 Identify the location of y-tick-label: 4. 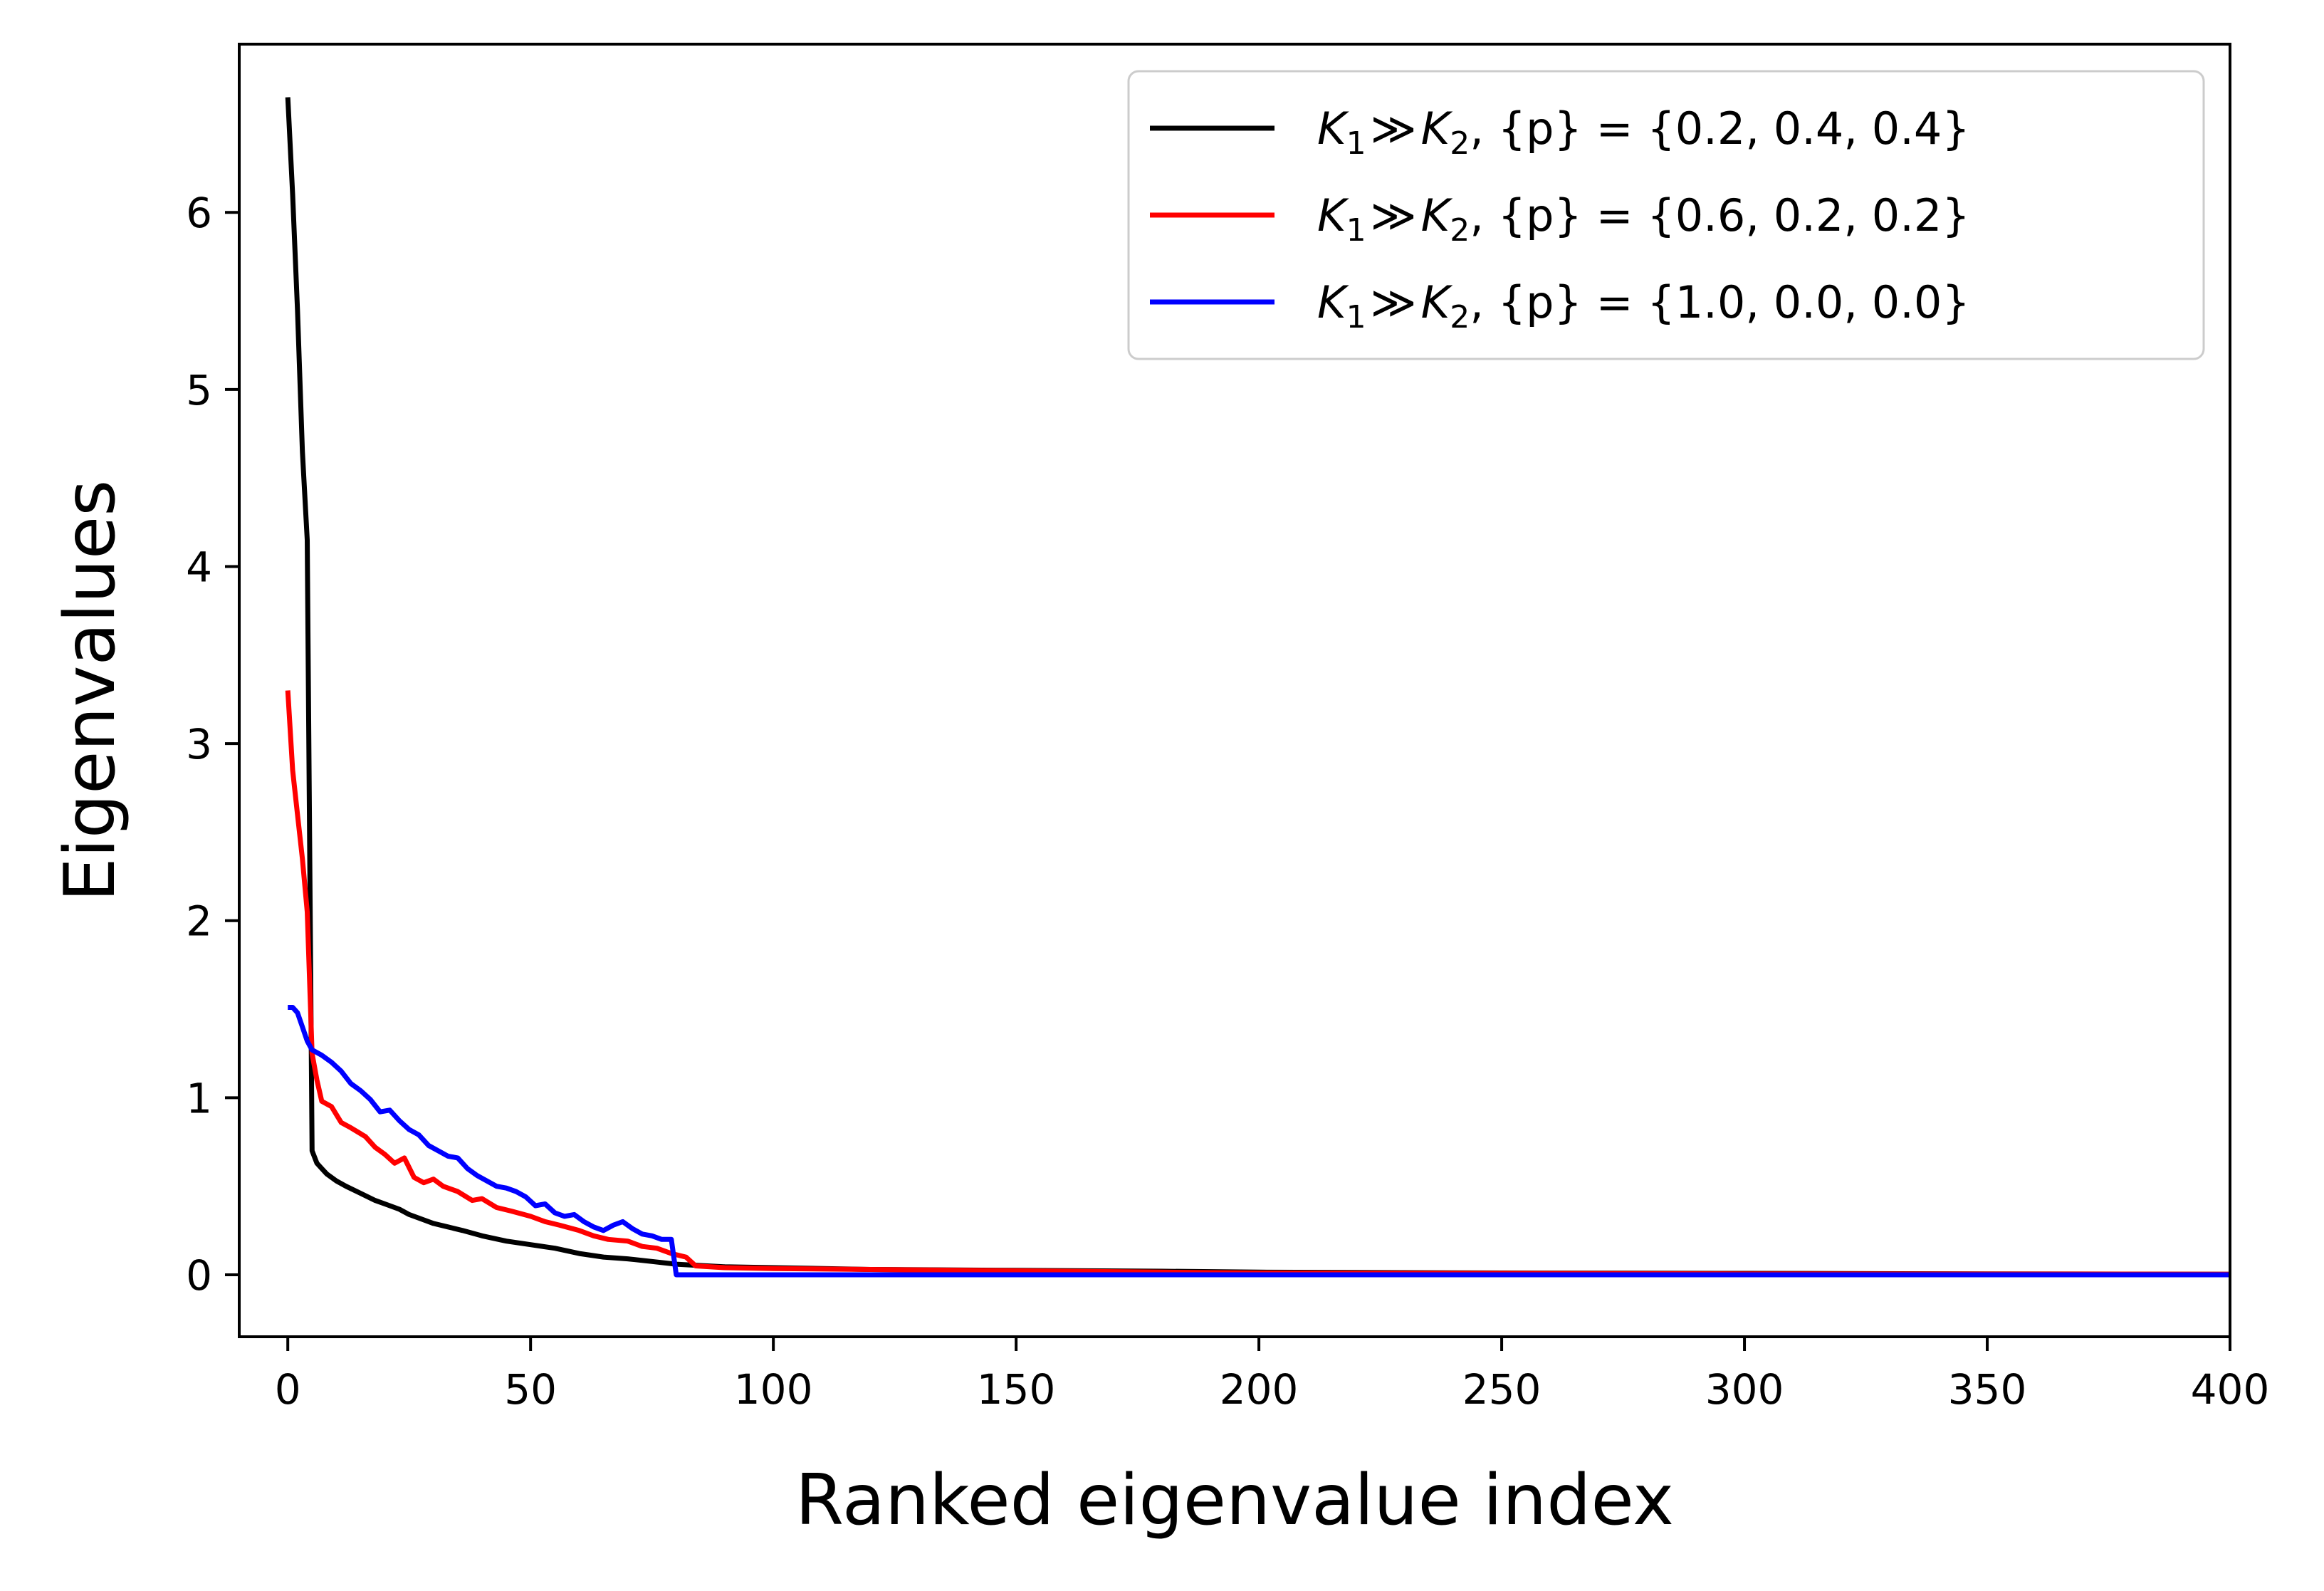
(199, 567).